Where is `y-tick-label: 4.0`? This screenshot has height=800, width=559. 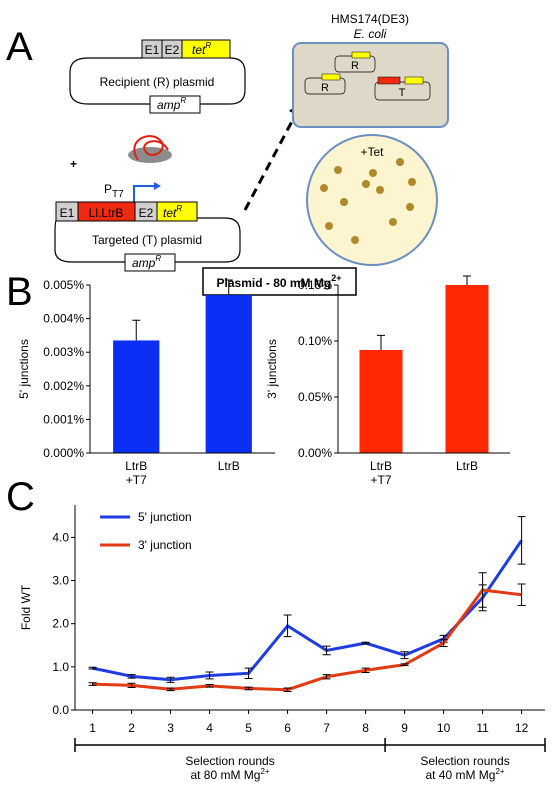
y-tick-label: 4.0 is located at coordinates (60, 537).